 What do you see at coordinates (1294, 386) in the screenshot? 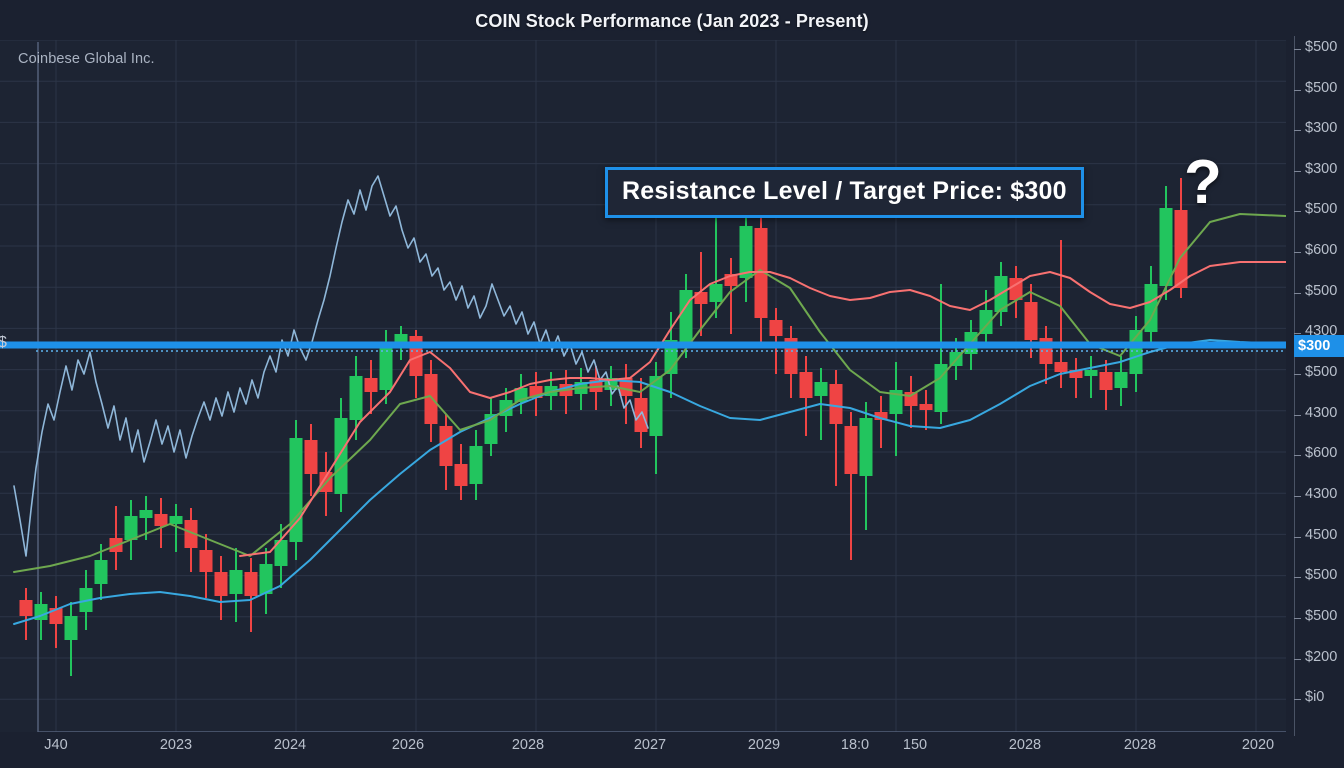
I see `axis-spine` at bounding box center [1294, 386].